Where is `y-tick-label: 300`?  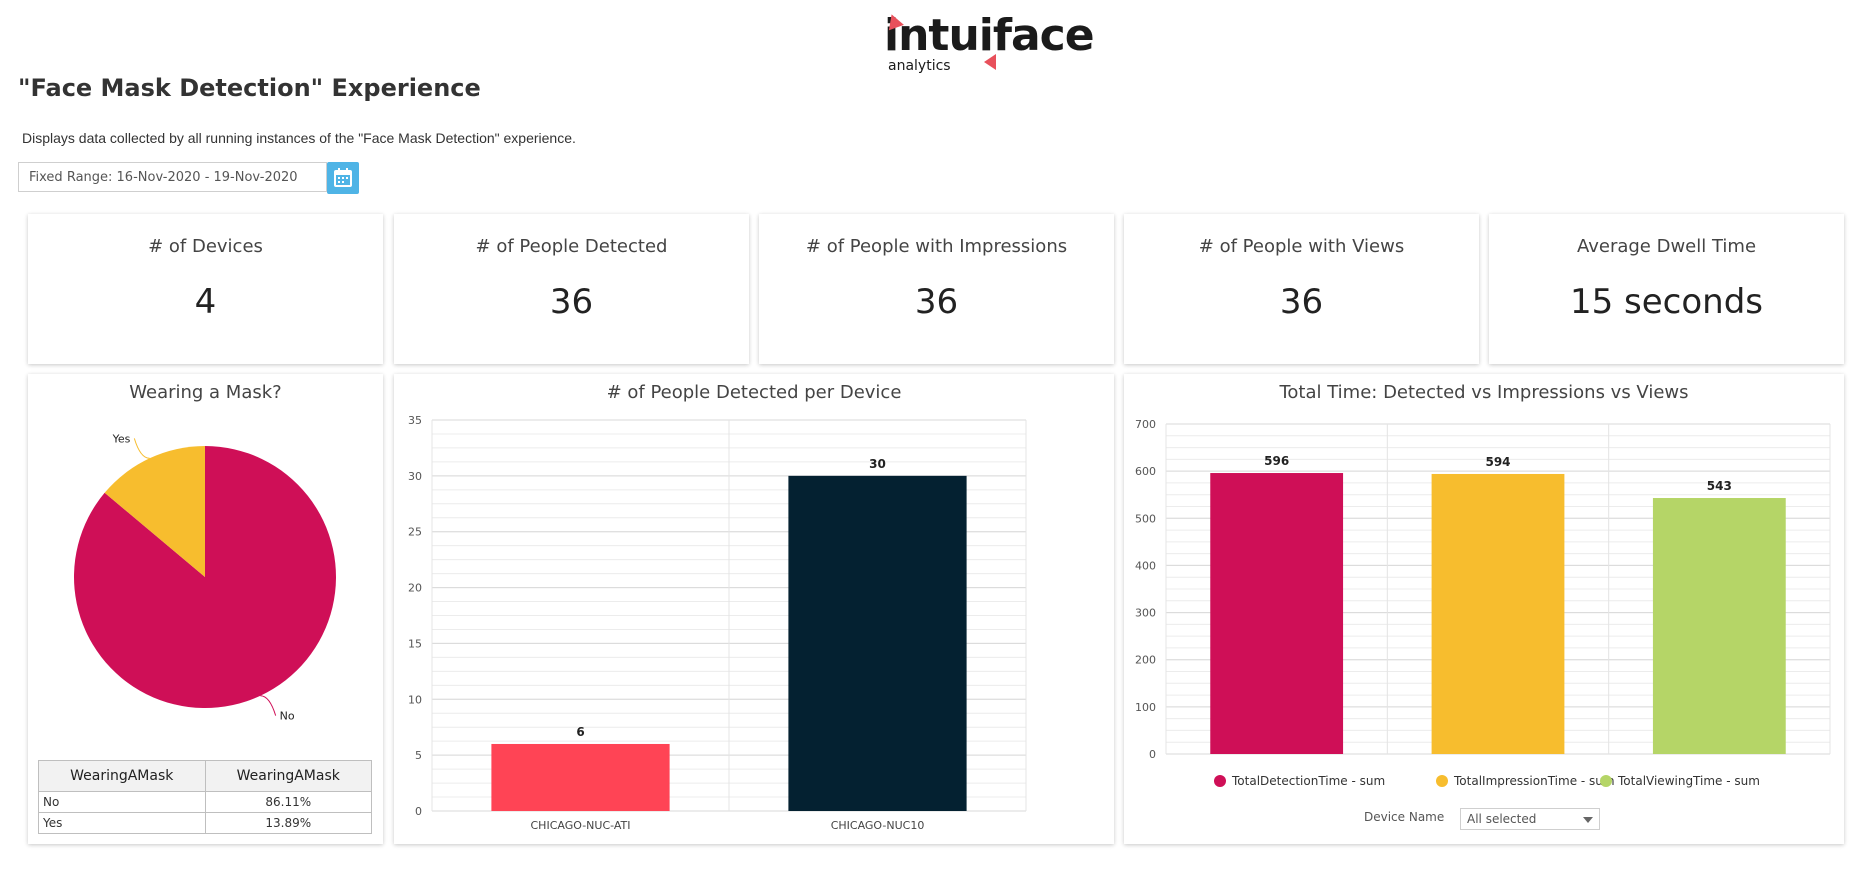 y-tick-label: 300 is located at coordinates (1145, 613).